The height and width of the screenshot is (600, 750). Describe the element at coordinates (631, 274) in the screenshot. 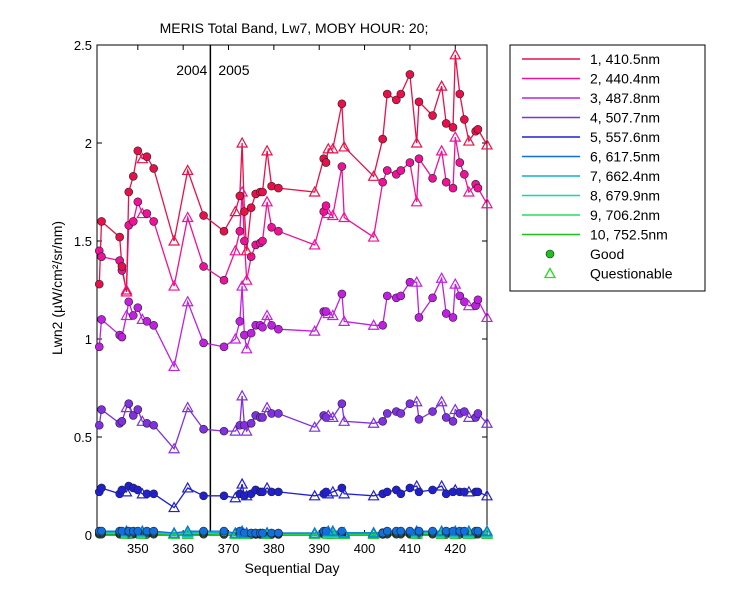

I see `legend-entry-label: Questionable` at that location.